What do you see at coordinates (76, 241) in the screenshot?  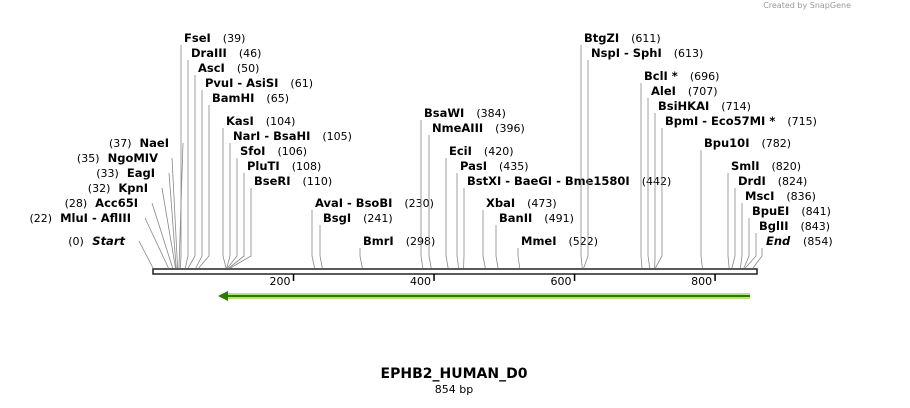 I see `site-position: (0)` at bounding box center [76, 241].